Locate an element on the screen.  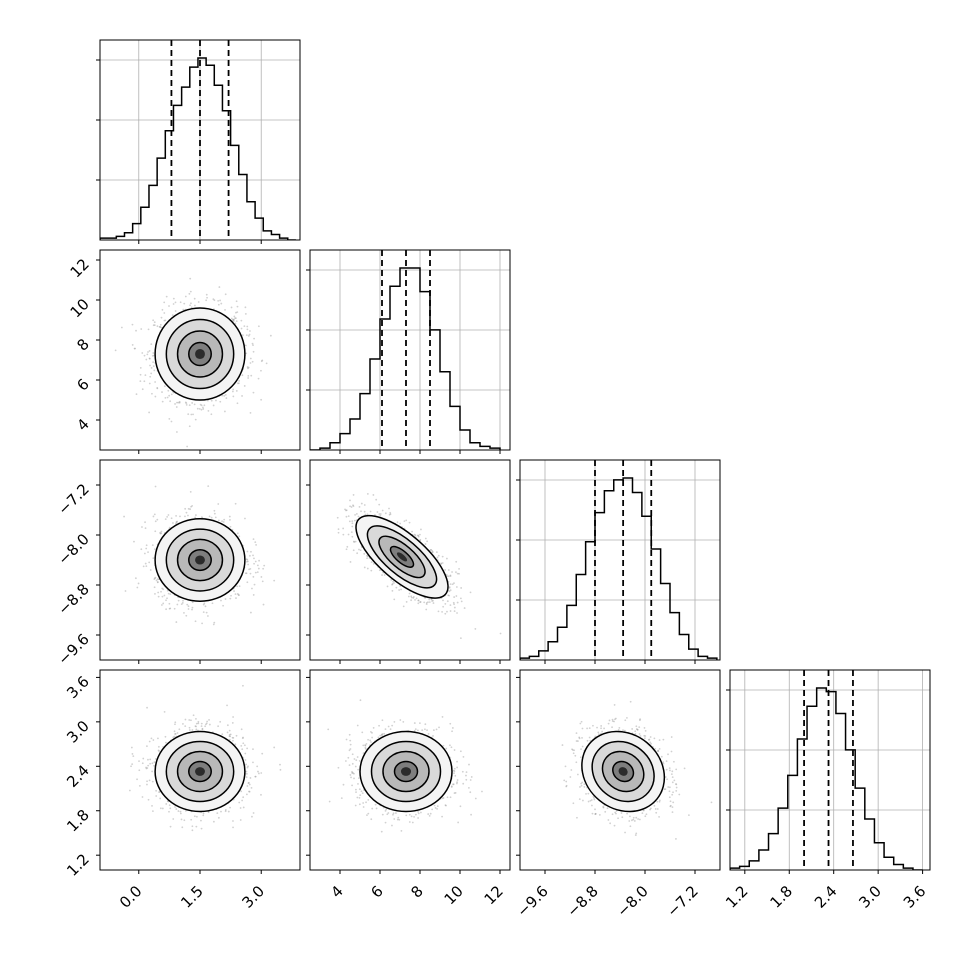
density-panel is located at coordinates (198, 561).